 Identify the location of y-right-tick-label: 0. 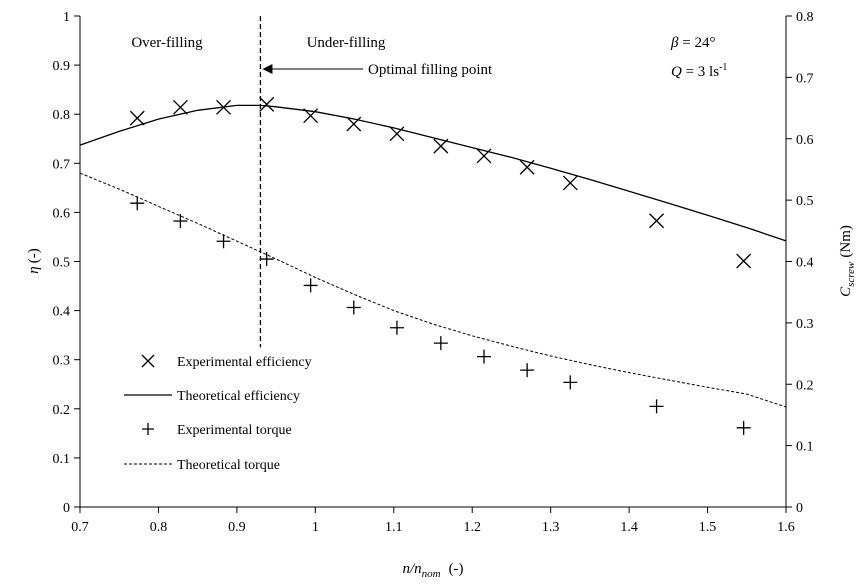
(799, 508).